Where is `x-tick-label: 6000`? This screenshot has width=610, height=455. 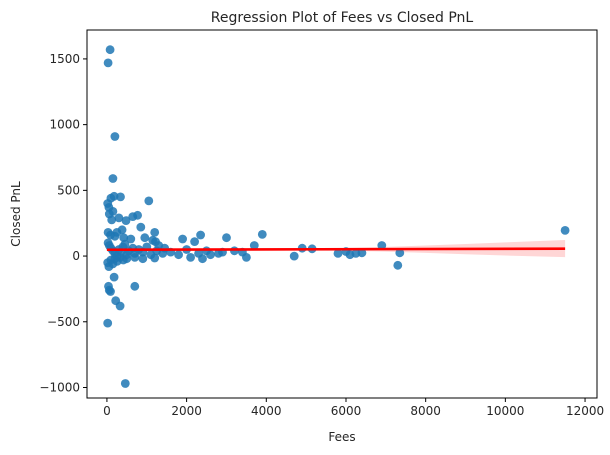
x-tick-label: 6000 is located at coordinates (346, 411).